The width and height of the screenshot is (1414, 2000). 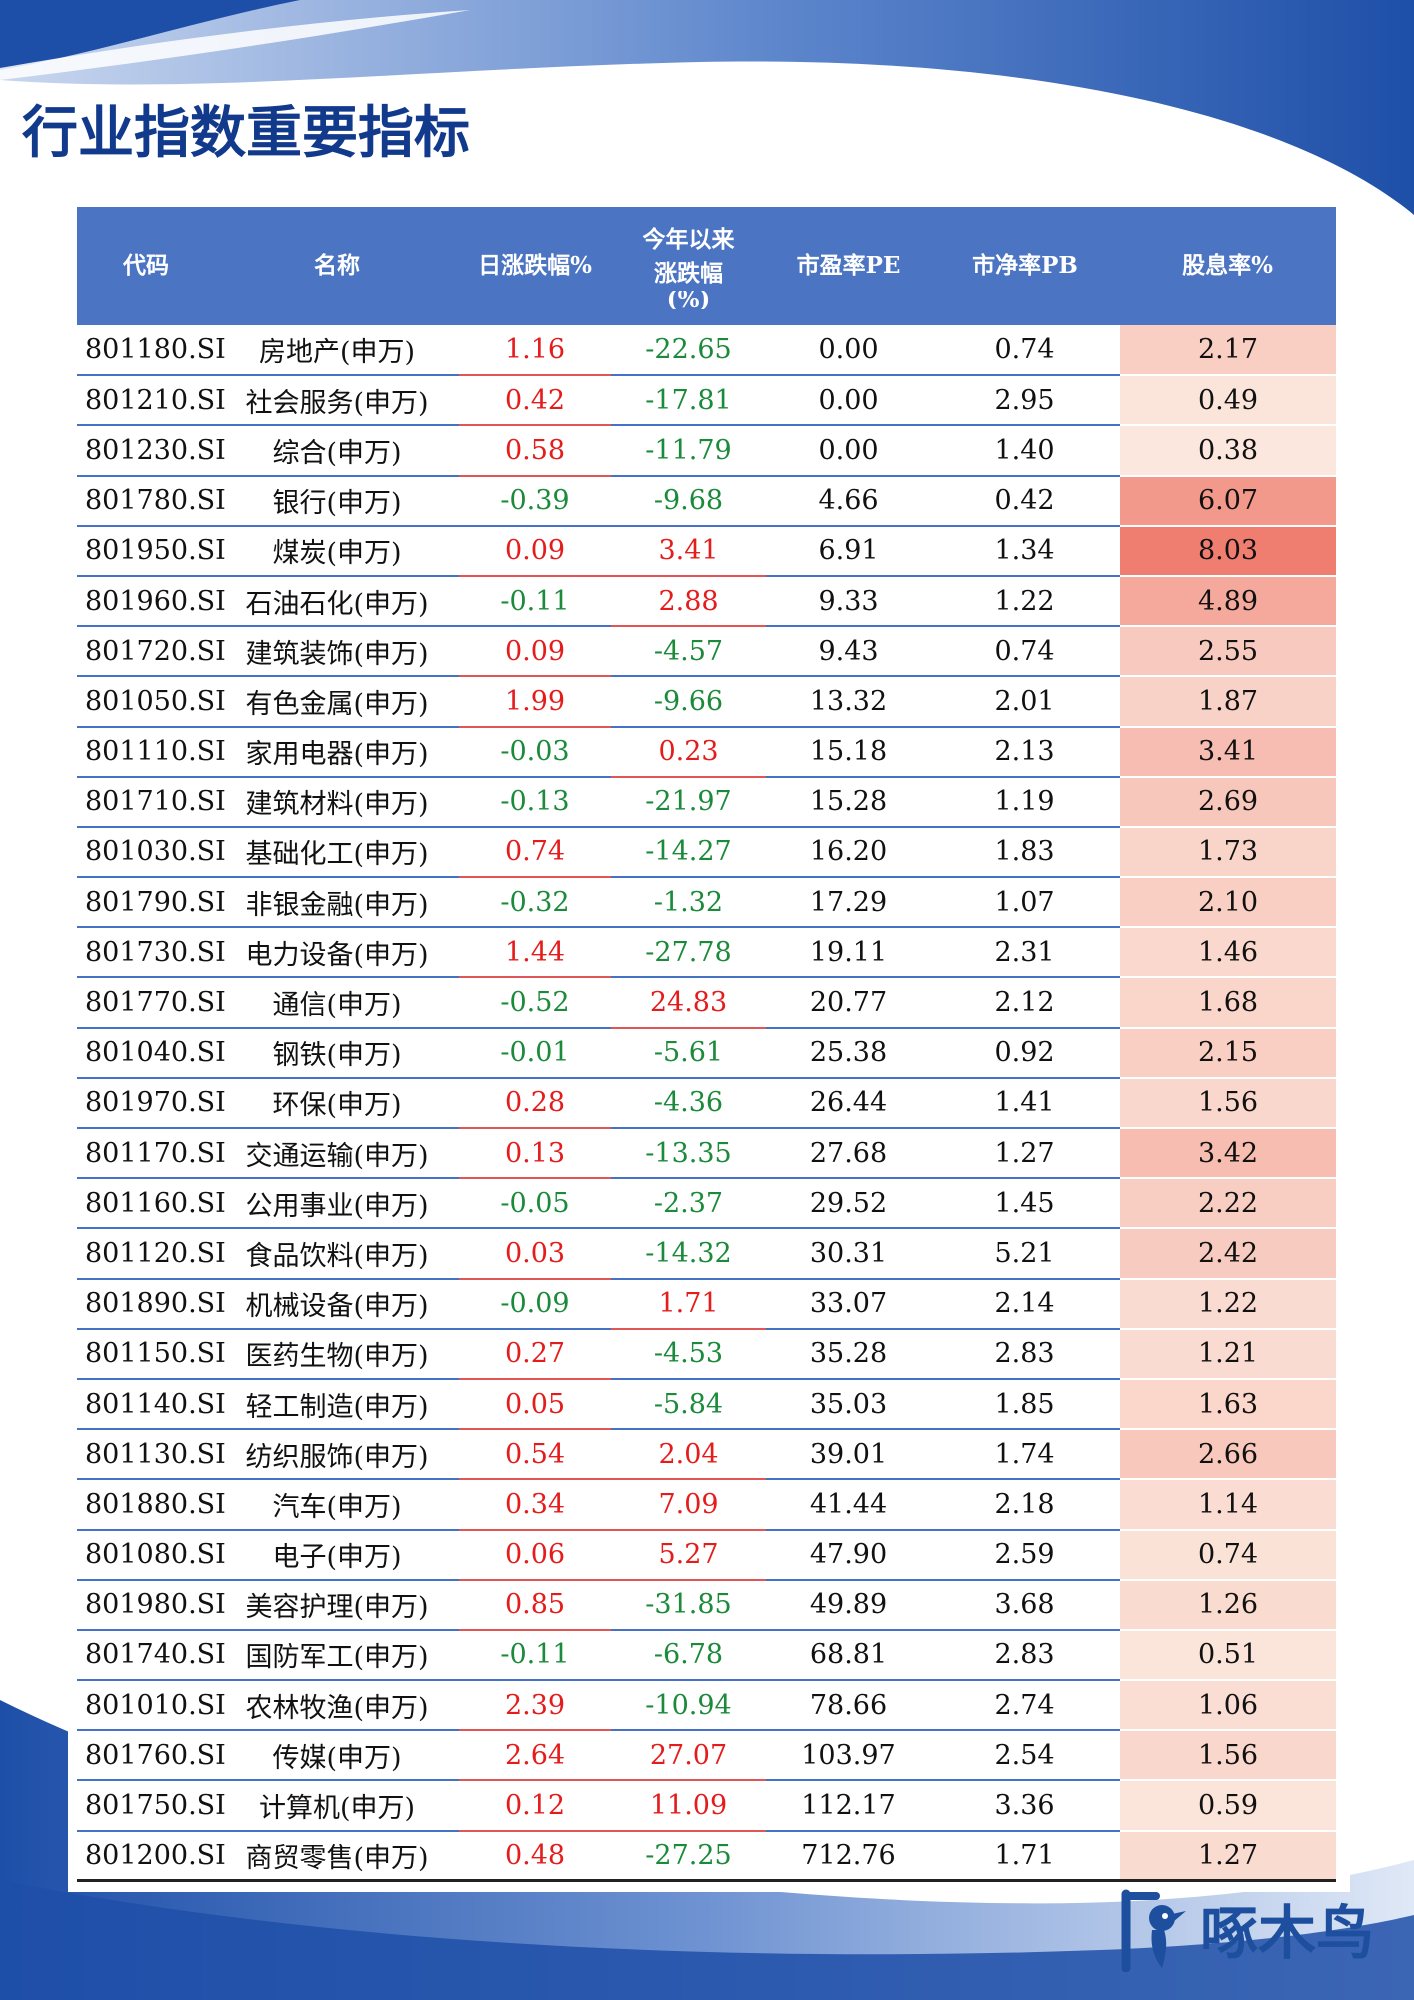 What do you see at coordinates (535, 652) in the screenshot?
I see `cell-daily-change: 0.09` at bounding box center [535, 652].